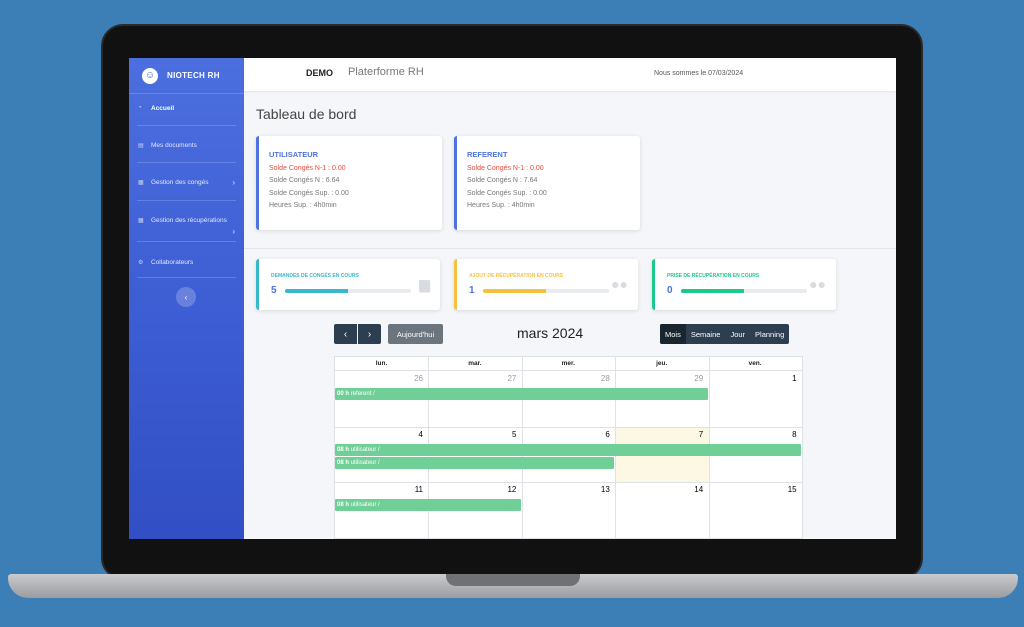 The image size is (1024, 627). Describe the element at coordinates (180, 182) in the screenshot. I see `sidebar-item-label: Gestion des congés` at that location.